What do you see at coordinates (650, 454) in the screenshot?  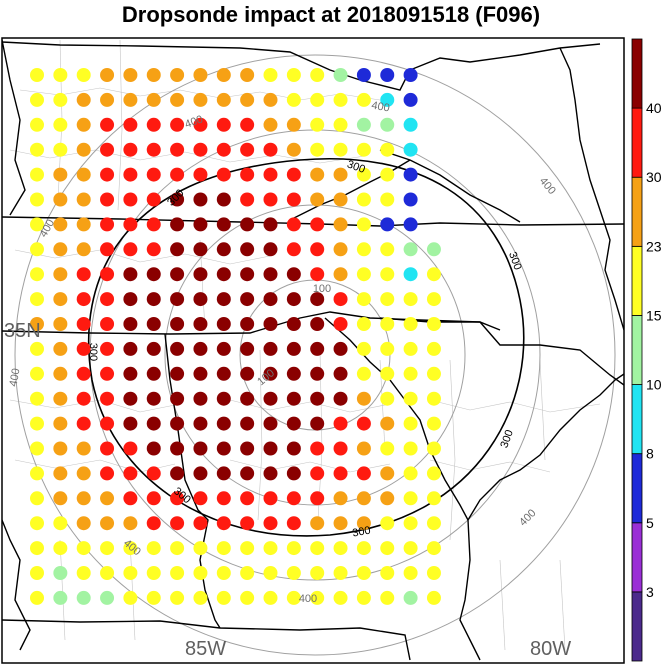 I see `colorbar-label: 8` at bounding box center [650, 454].